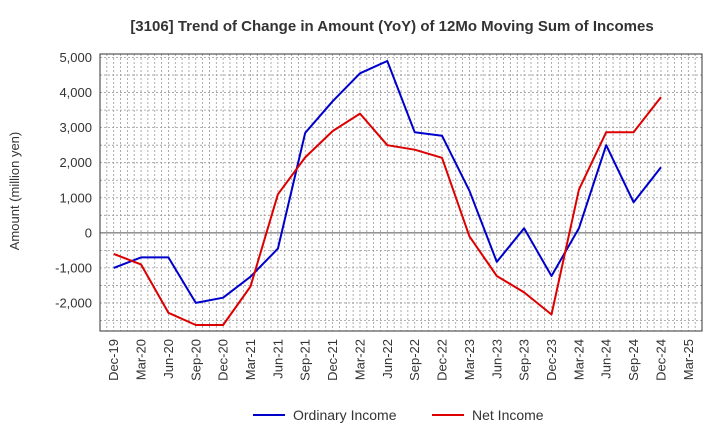  What do you see at coordinates (414, 360) in the screenshot?
I see `x-tick-label: Sep-22` at bounding box center [414, 360].